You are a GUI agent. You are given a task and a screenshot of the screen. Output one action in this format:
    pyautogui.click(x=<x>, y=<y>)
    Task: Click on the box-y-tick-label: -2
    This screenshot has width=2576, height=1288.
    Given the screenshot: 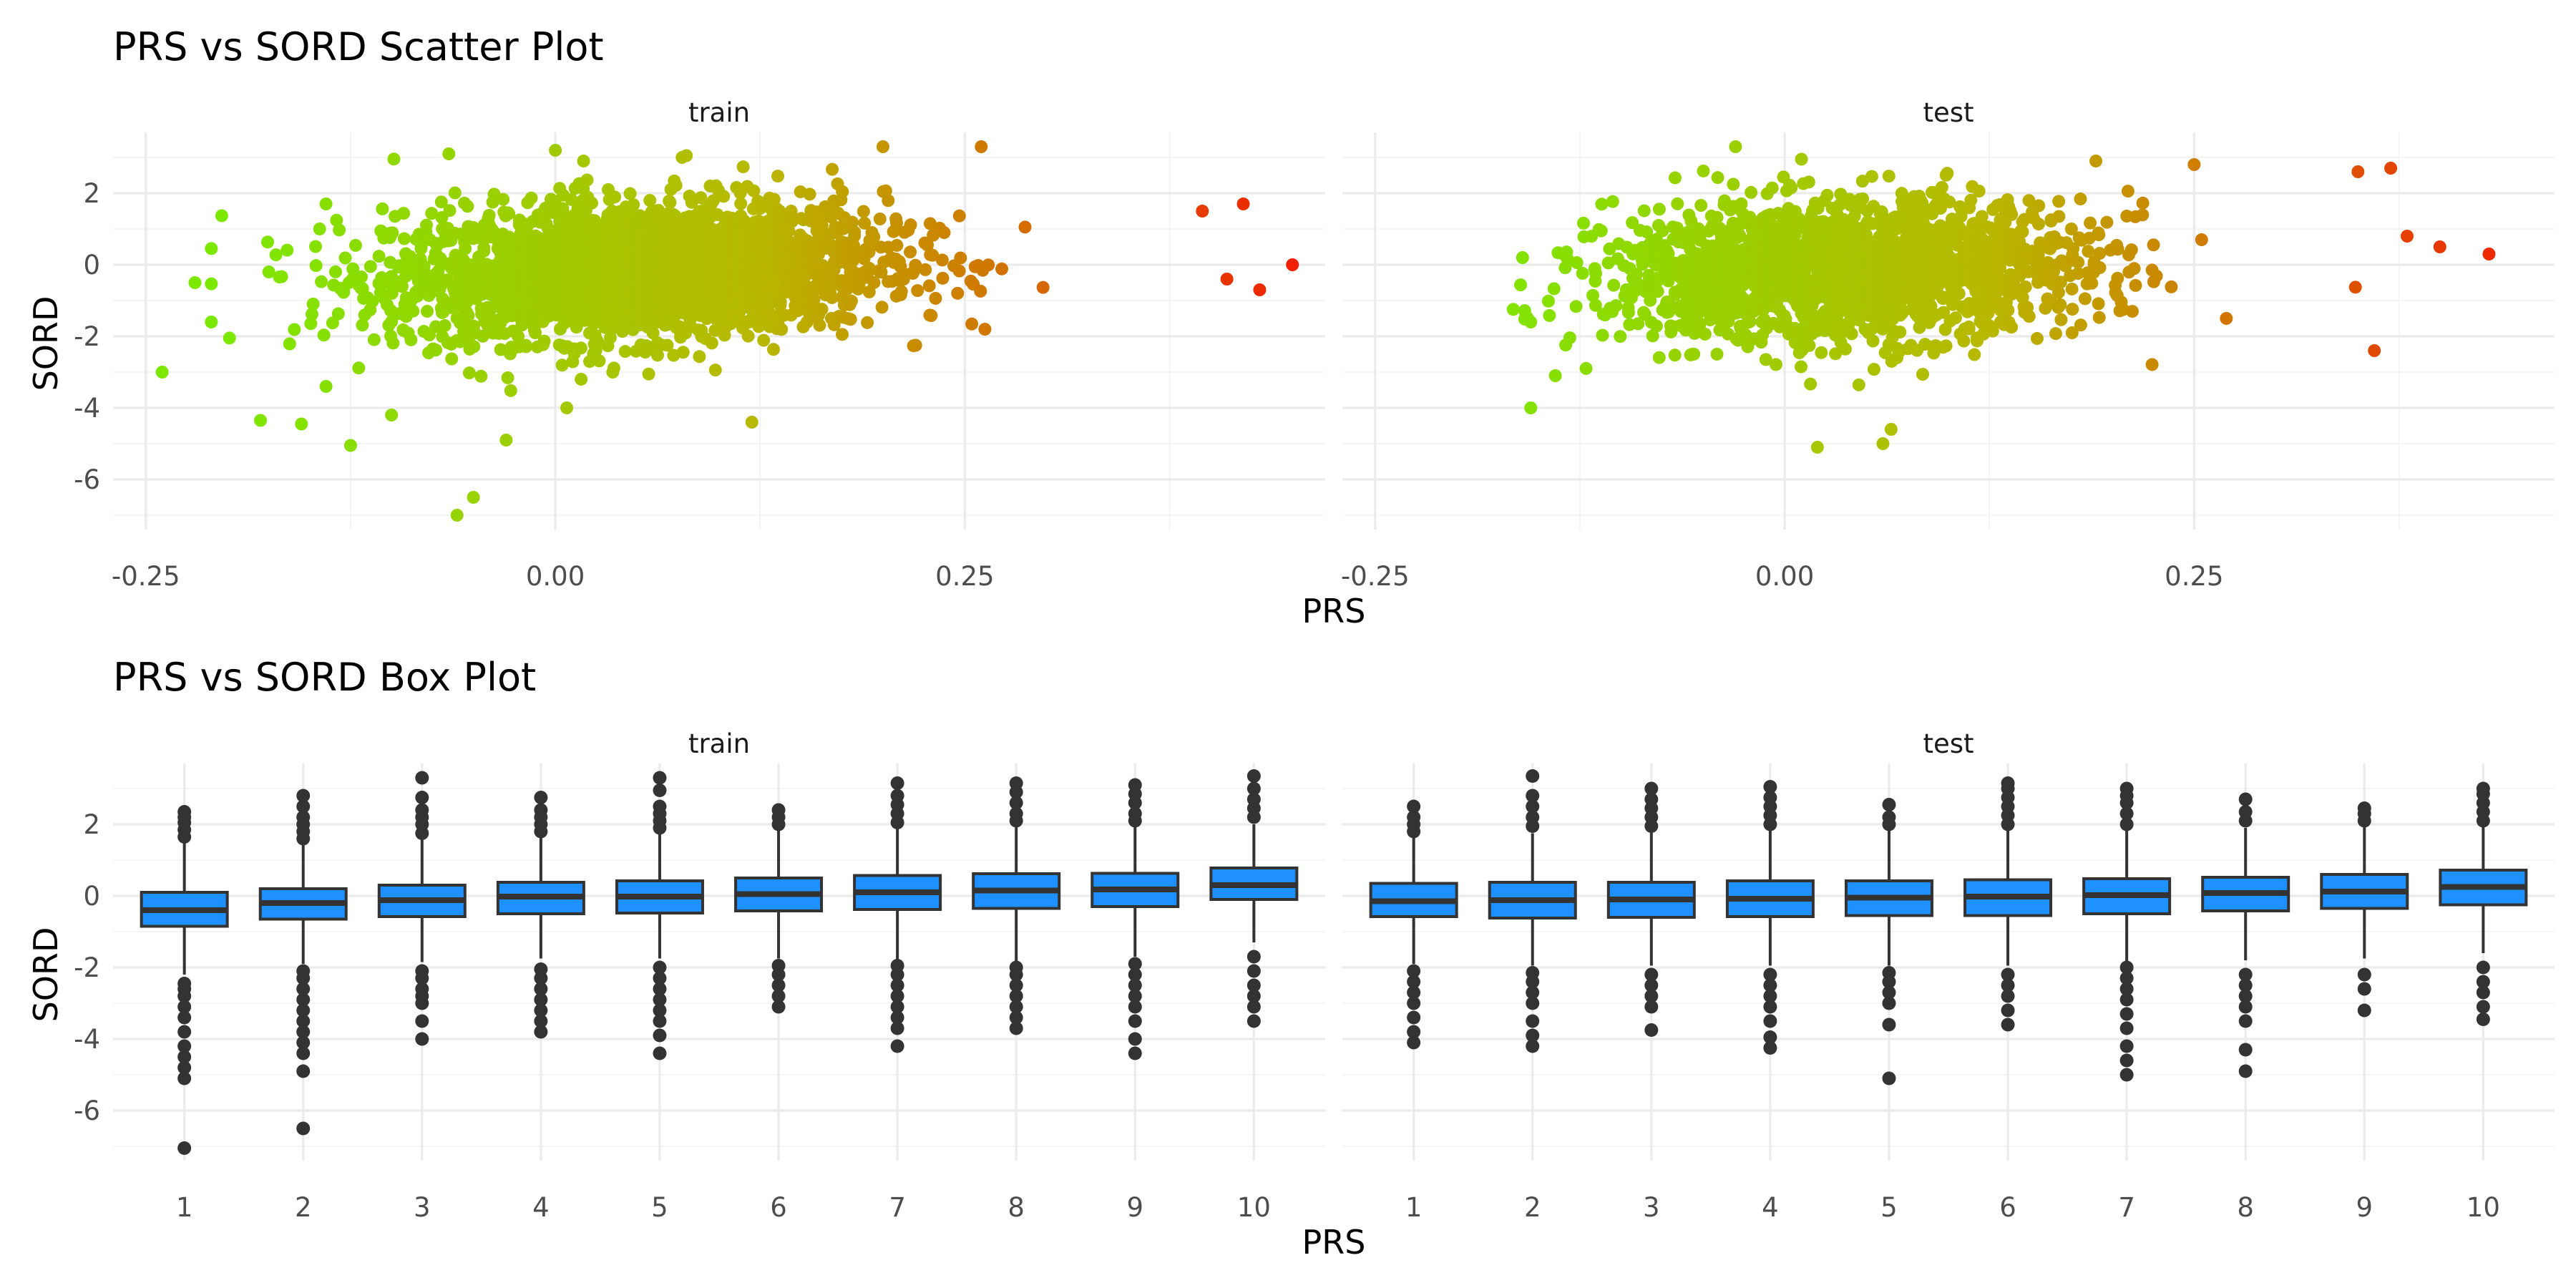 What is the action you would take?
    pyautogui.click(x=87, y=967)
    